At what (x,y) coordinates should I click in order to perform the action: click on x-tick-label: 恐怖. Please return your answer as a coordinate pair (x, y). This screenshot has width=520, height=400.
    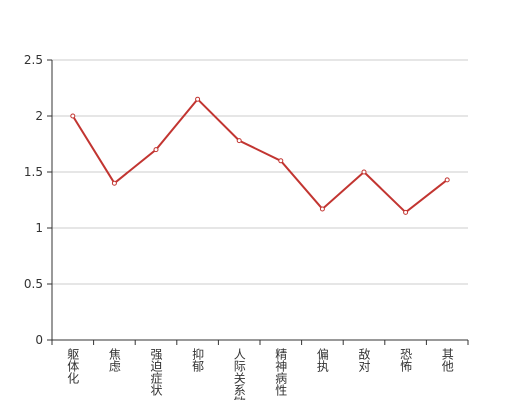
    Looking at the image, I should click on (406, 360).